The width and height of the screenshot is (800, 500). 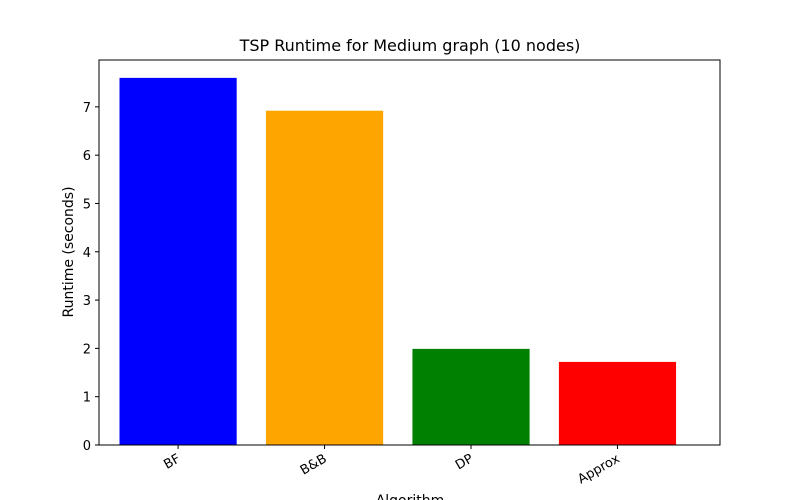 I want to click on x-tick-label: Approx, so click(x=598, y=469).